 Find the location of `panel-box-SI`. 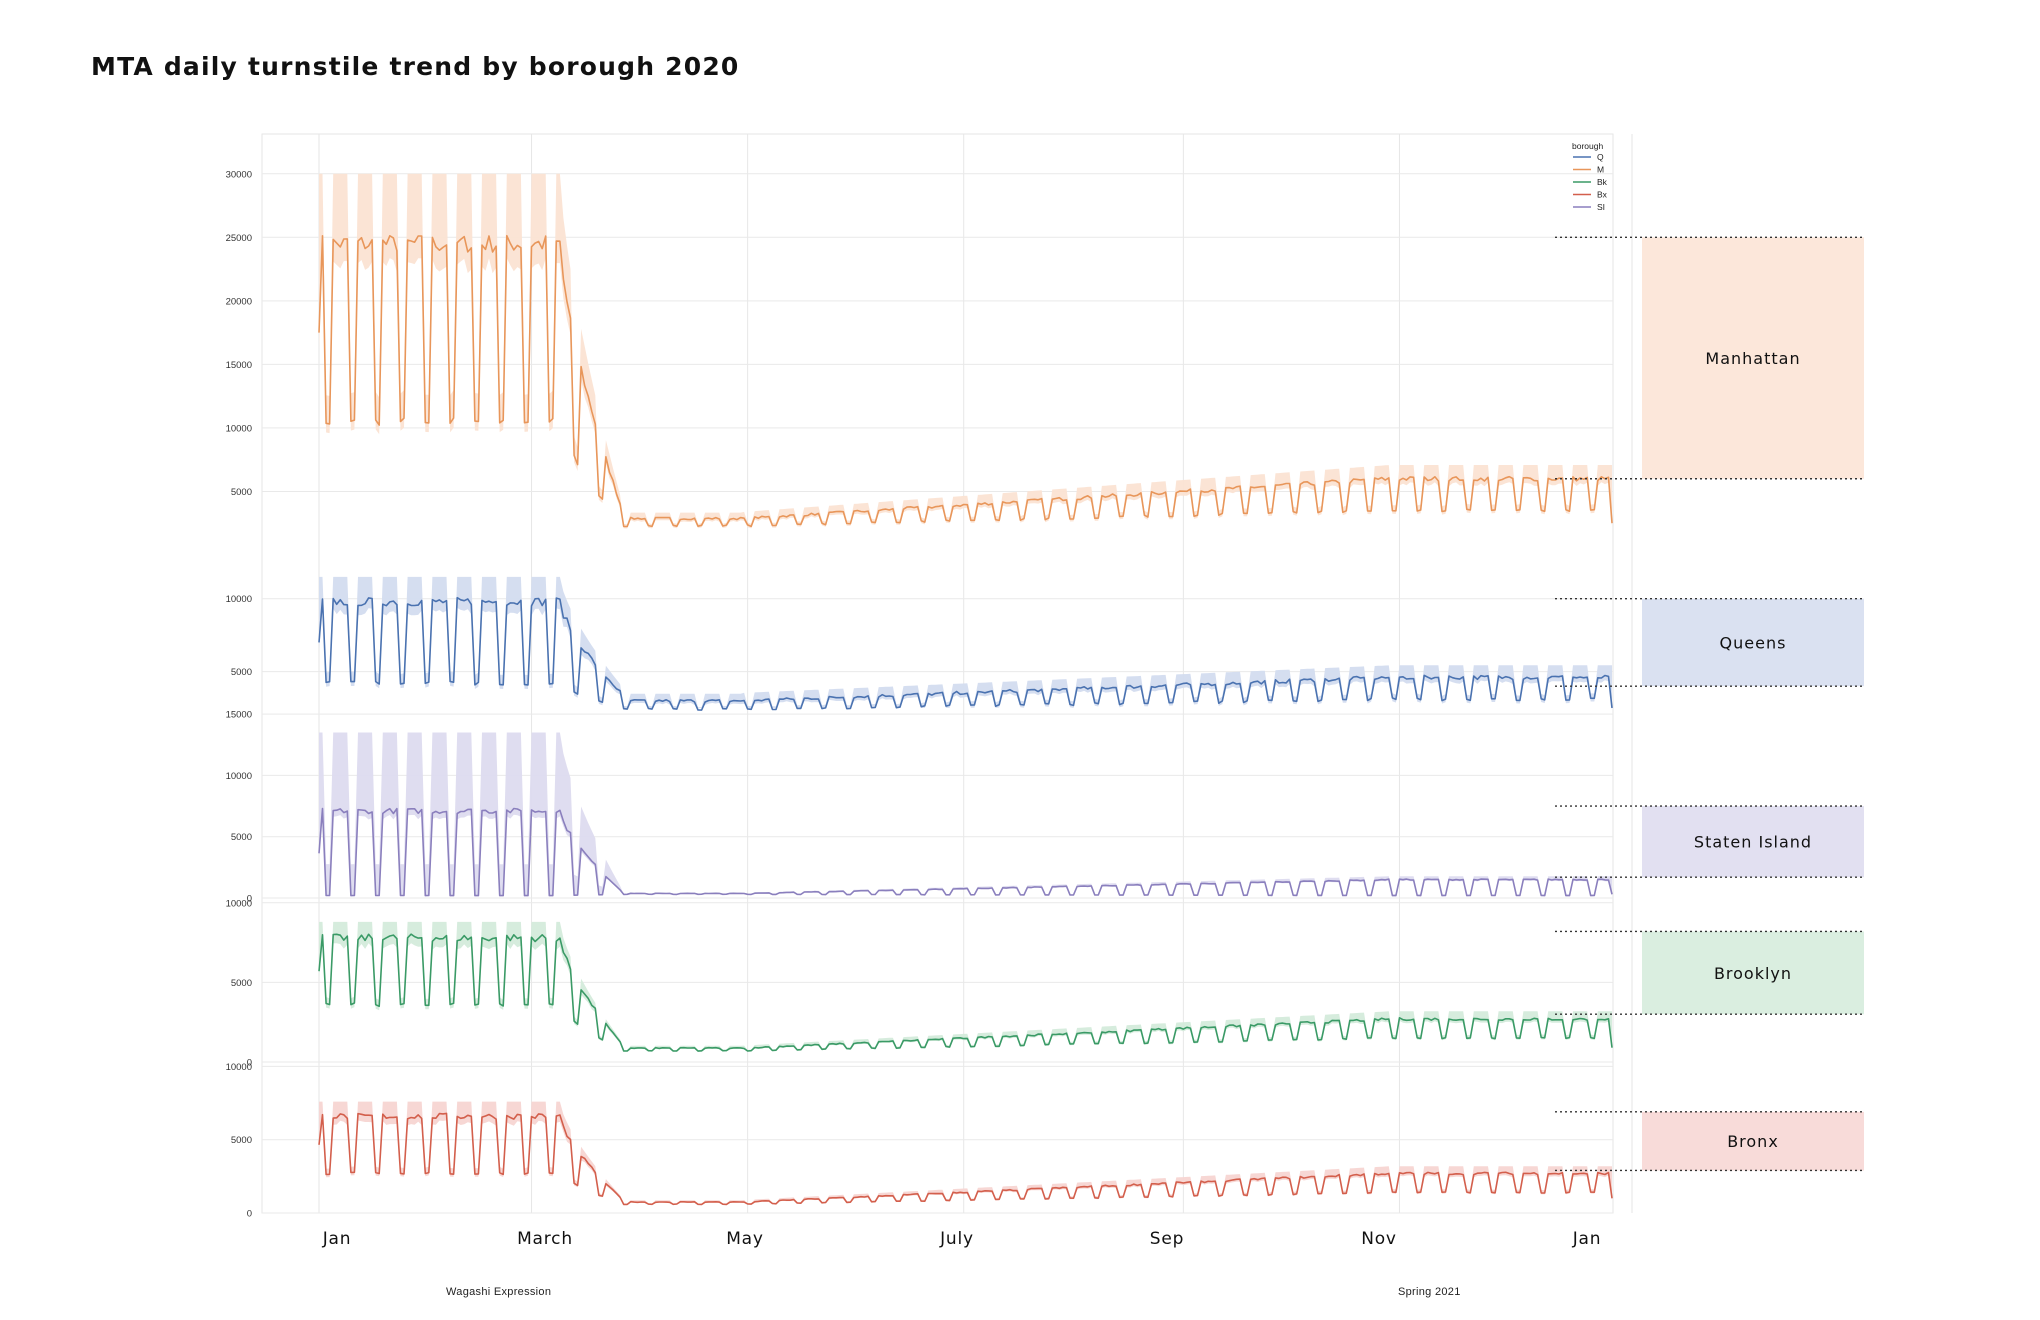

panel-box-SI is located at coordinates (1753, 842).